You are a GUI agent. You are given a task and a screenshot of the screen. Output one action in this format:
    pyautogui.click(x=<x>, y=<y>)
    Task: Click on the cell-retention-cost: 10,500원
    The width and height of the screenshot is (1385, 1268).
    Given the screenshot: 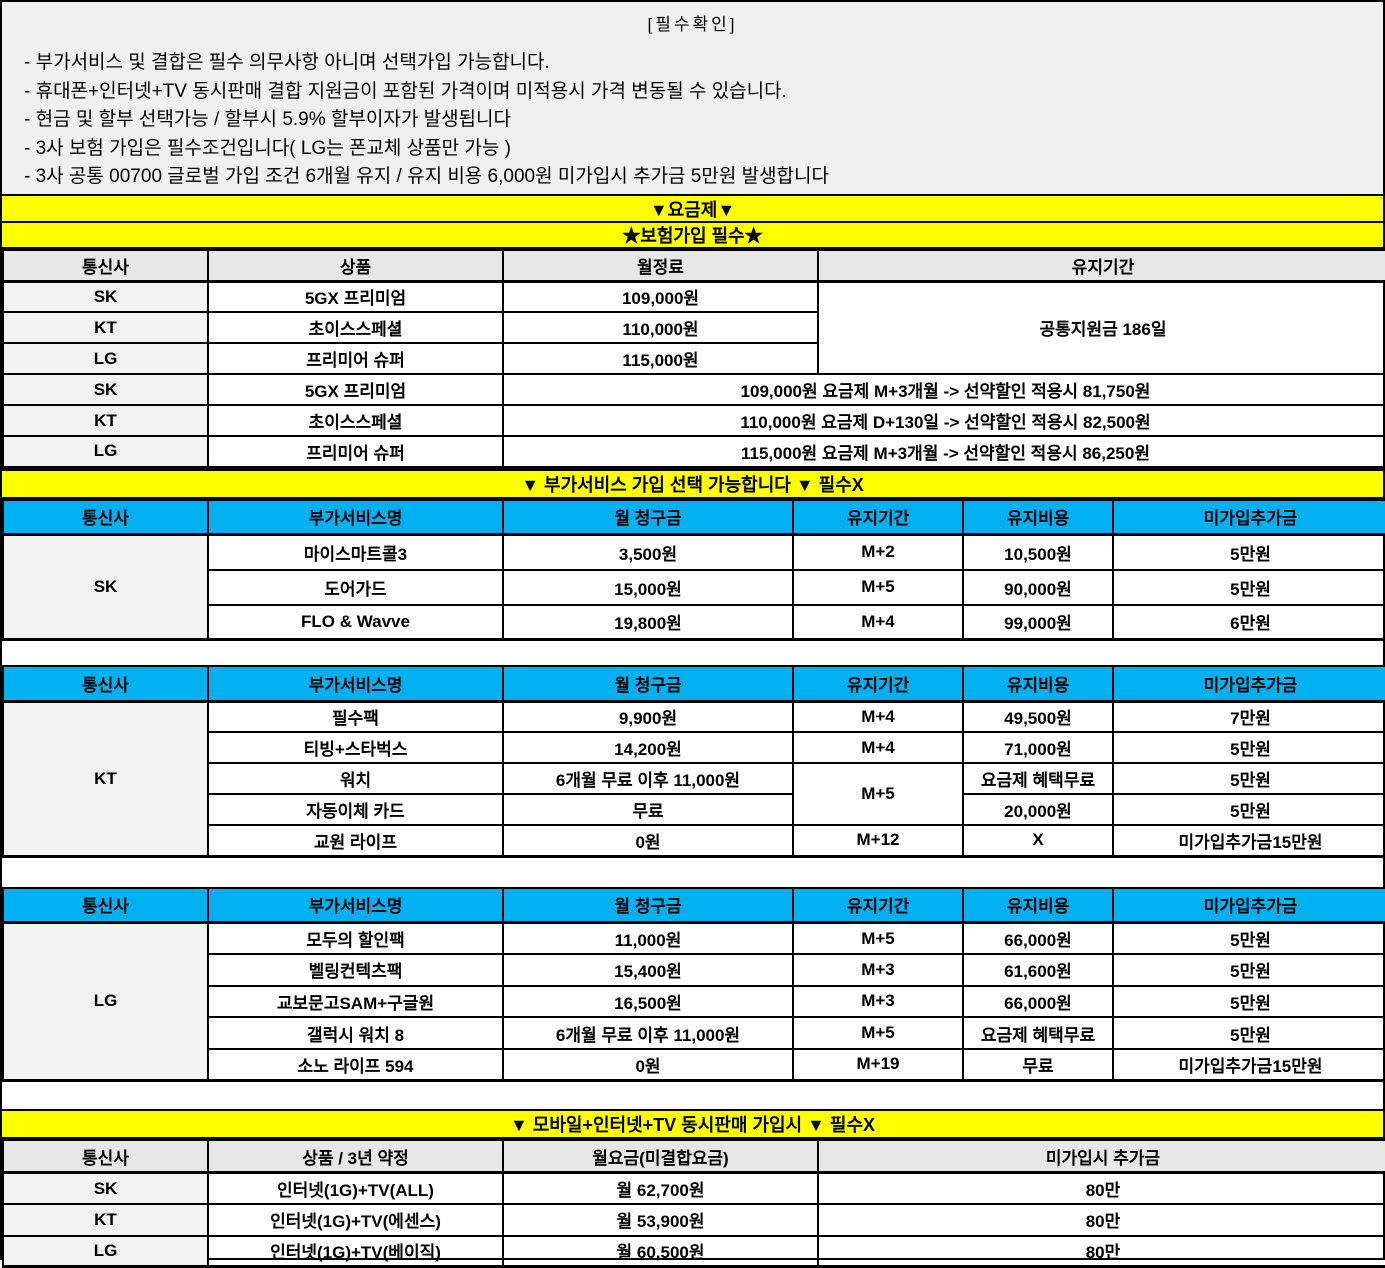 What is the action you would take?
    pyautogui.click(x=1038, y=552)
    